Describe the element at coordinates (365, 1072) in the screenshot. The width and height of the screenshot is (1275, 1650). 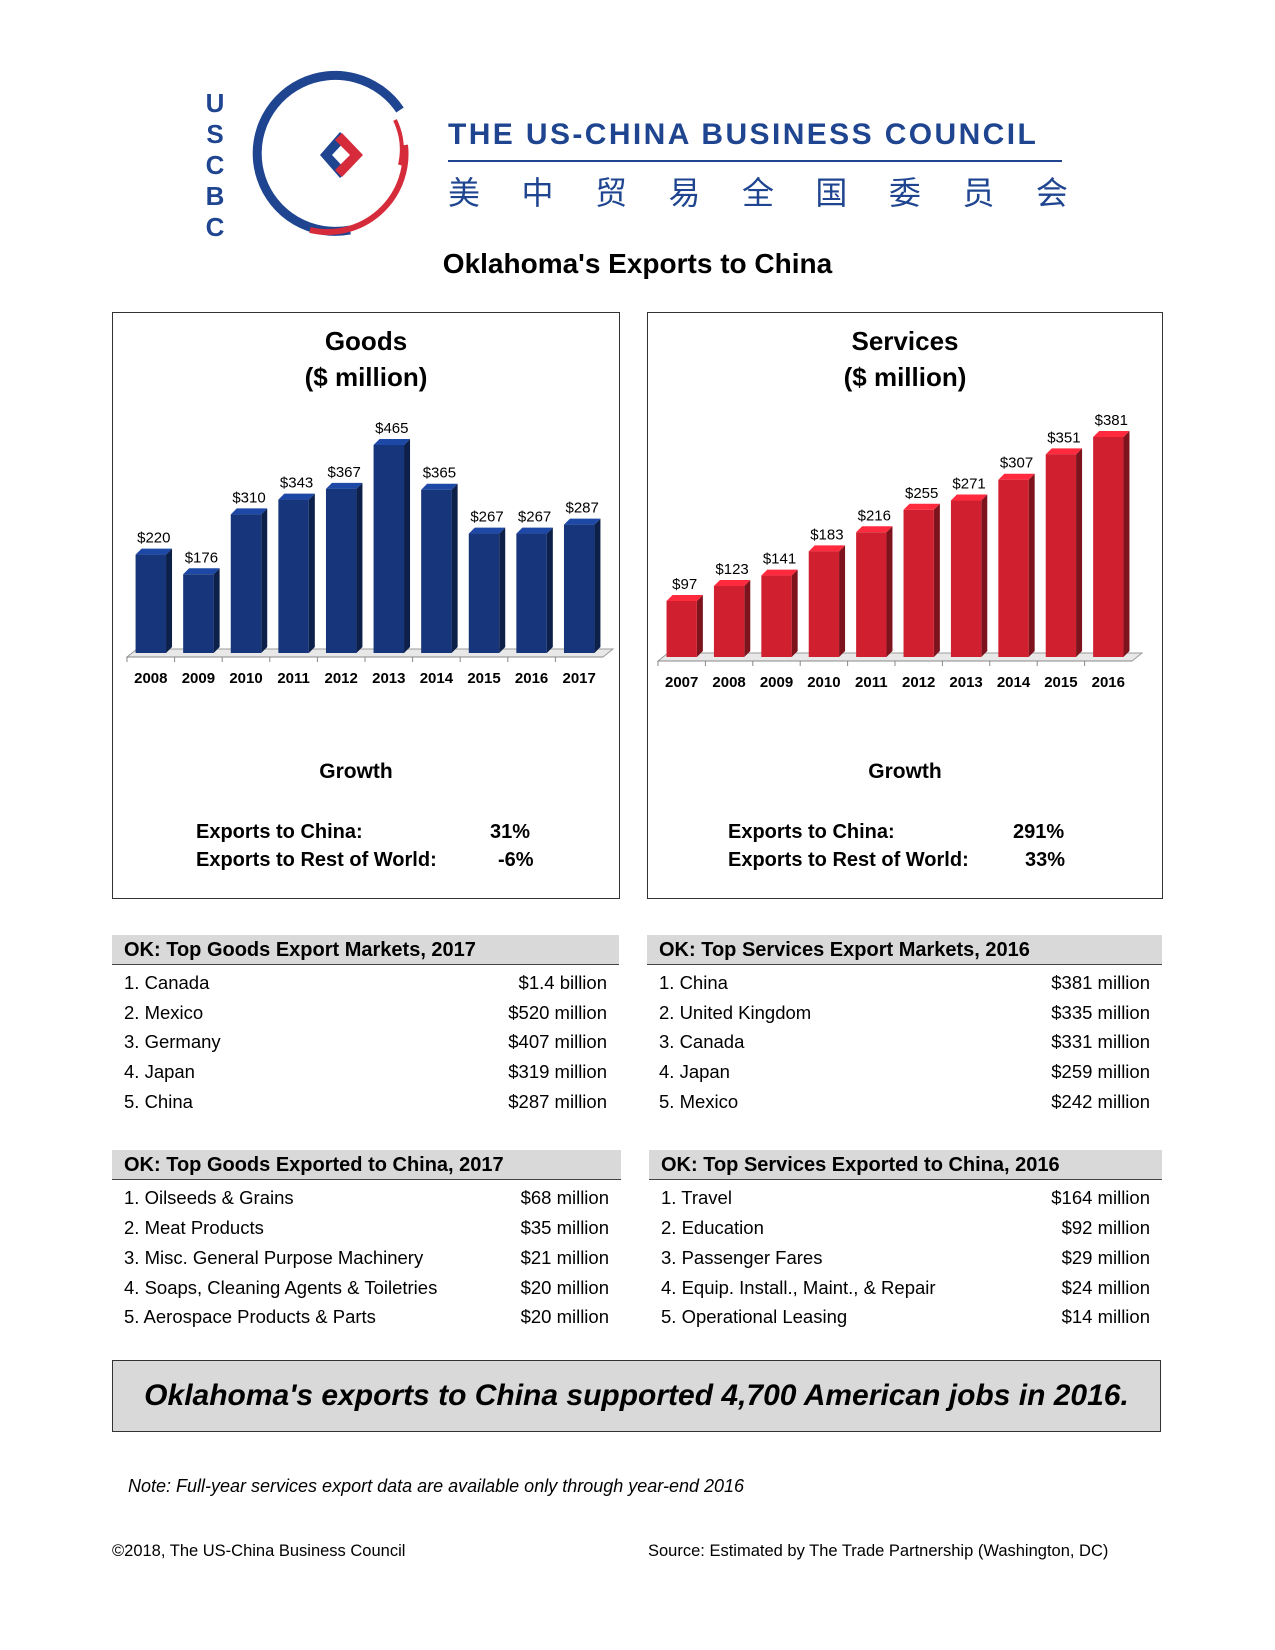
I see `table-row: 4. Japan $319 million` at that location.